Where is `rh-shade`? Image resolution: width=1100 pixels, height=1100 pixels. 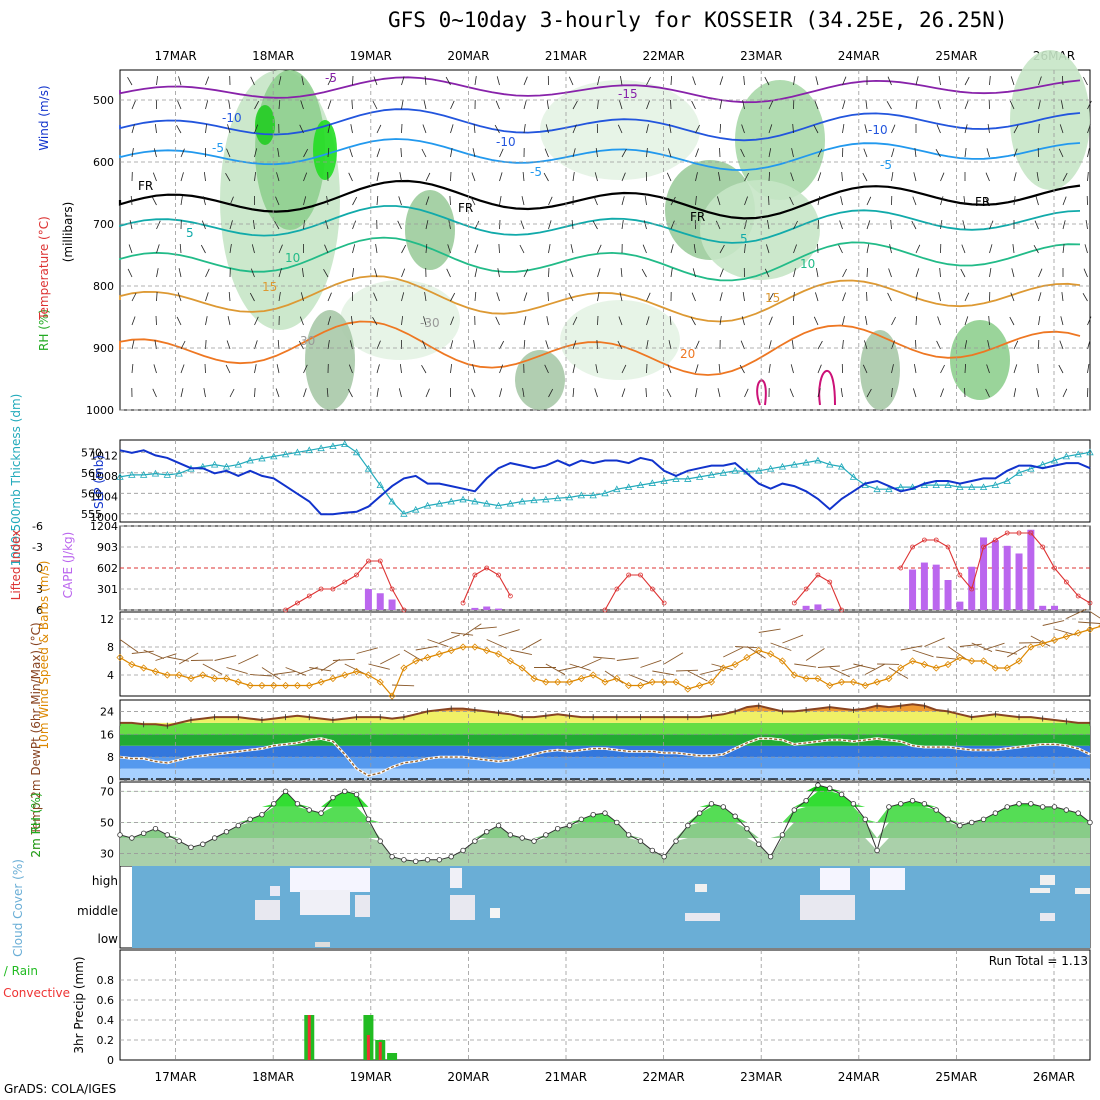 rh-shade is located at coordinates (980, 360).